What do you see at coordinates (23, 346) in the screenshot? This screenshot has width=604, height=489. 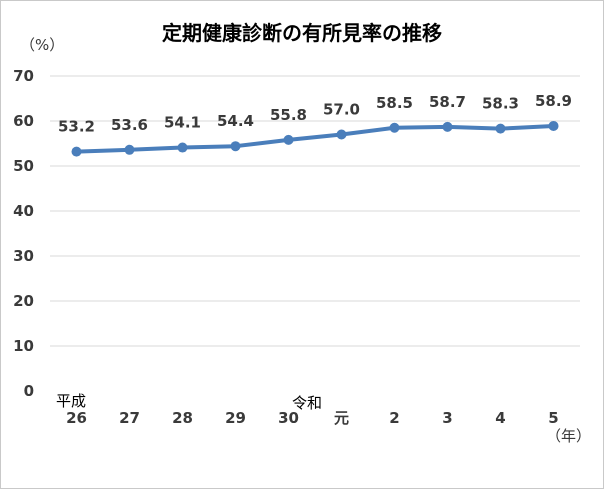 I see `y-tick-label: 10` at bounding box center [23, 346].